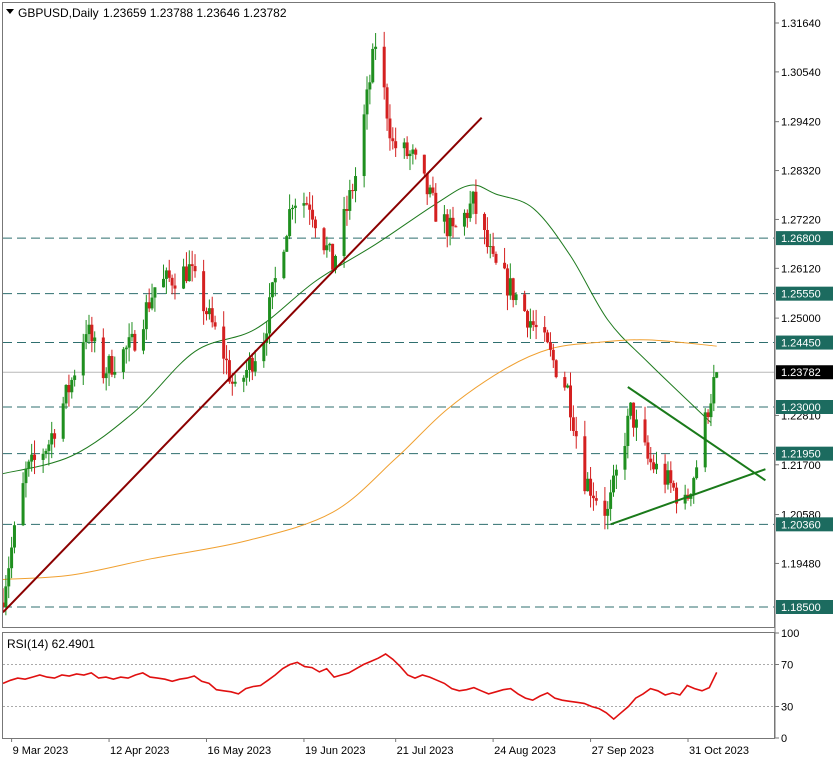 This screenshot has height=767, width=839. Describe the element at coordinates (801, 220) in the screenshot. I see `price-tick-label: 1.27220` at that location.